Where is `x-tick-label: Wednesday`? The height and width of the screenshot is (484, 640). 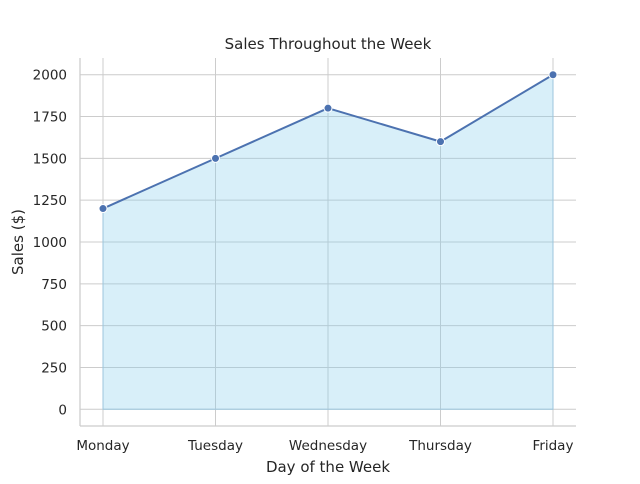 x-tick-label: Wednesday is located at coordinates (328, 446).